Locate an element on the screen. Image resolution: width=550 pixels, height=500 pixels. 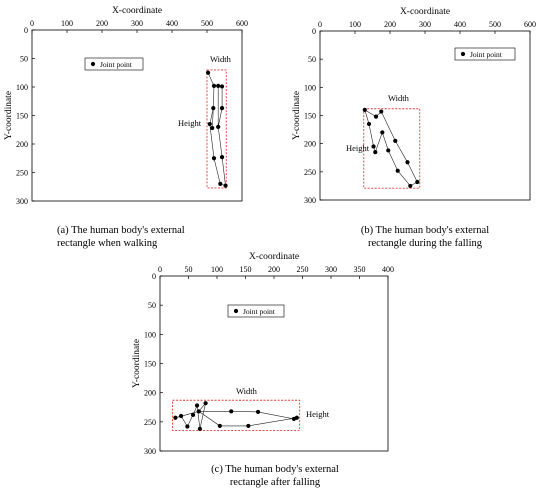
width-label: Width is located at coordinates (221, 59).